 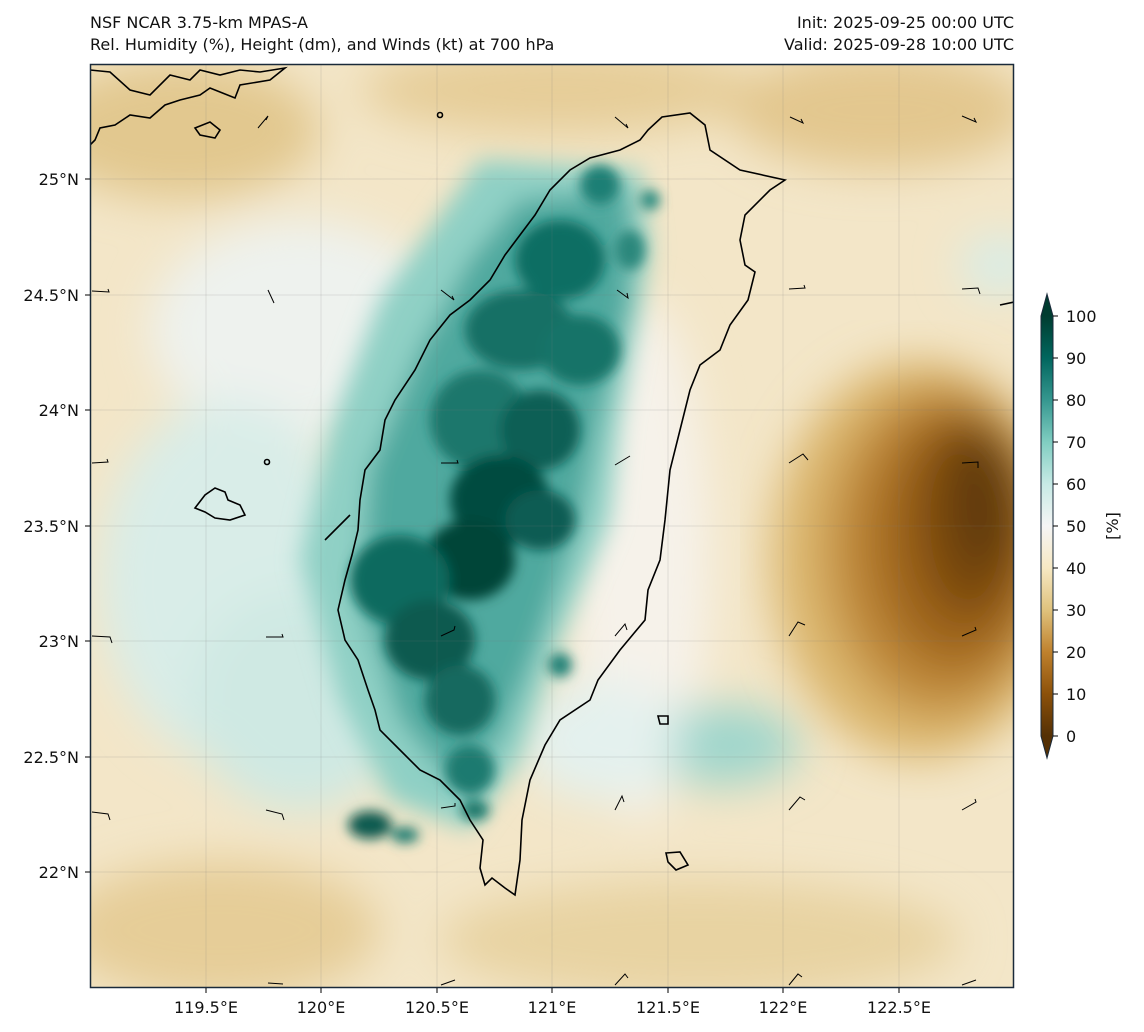 I want to click on colorbar-tick: 60, so click(x=1076, y=484).